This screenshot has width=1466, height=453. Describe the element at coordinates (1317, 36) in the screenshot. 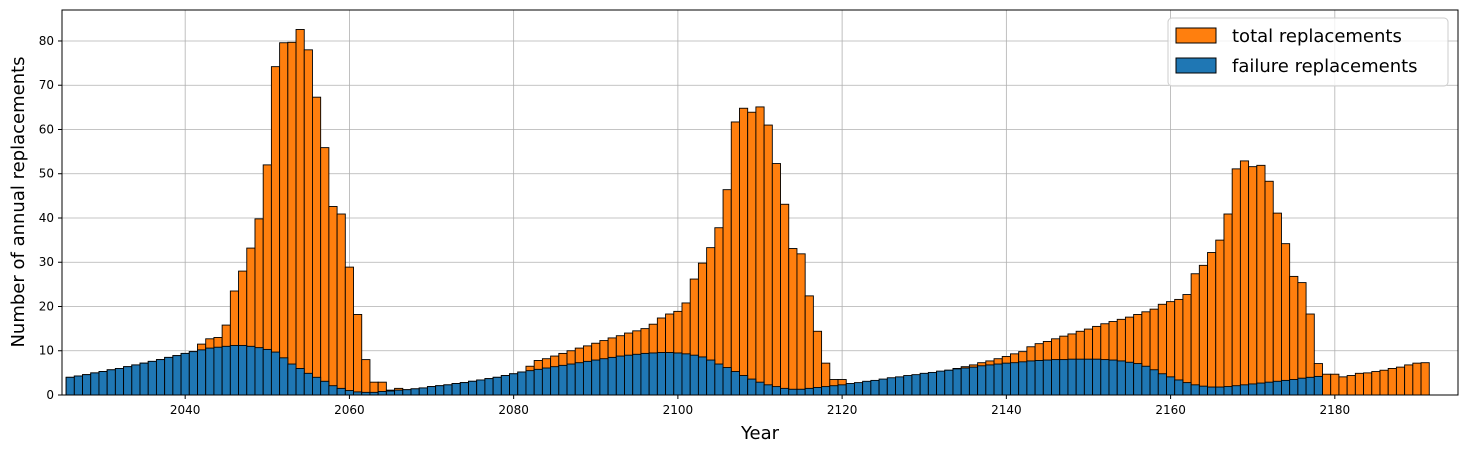

I see `legend-label-total: total replacements` at that location.